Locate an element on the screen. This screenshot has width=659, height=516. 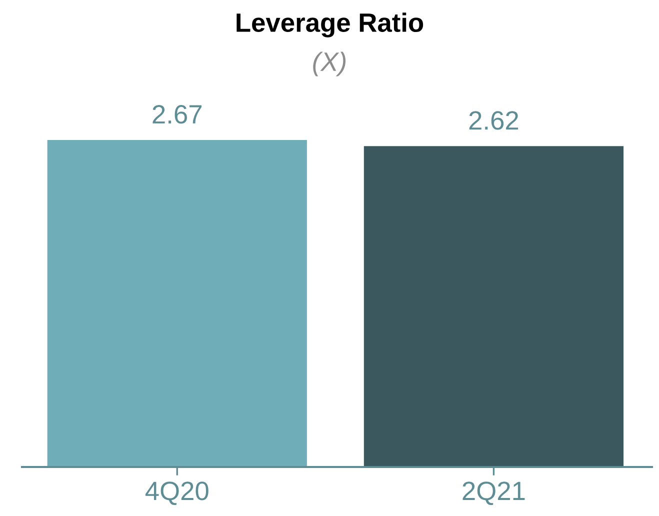
chart-title: Leverage Ratio is located at coordinates (330, 25).